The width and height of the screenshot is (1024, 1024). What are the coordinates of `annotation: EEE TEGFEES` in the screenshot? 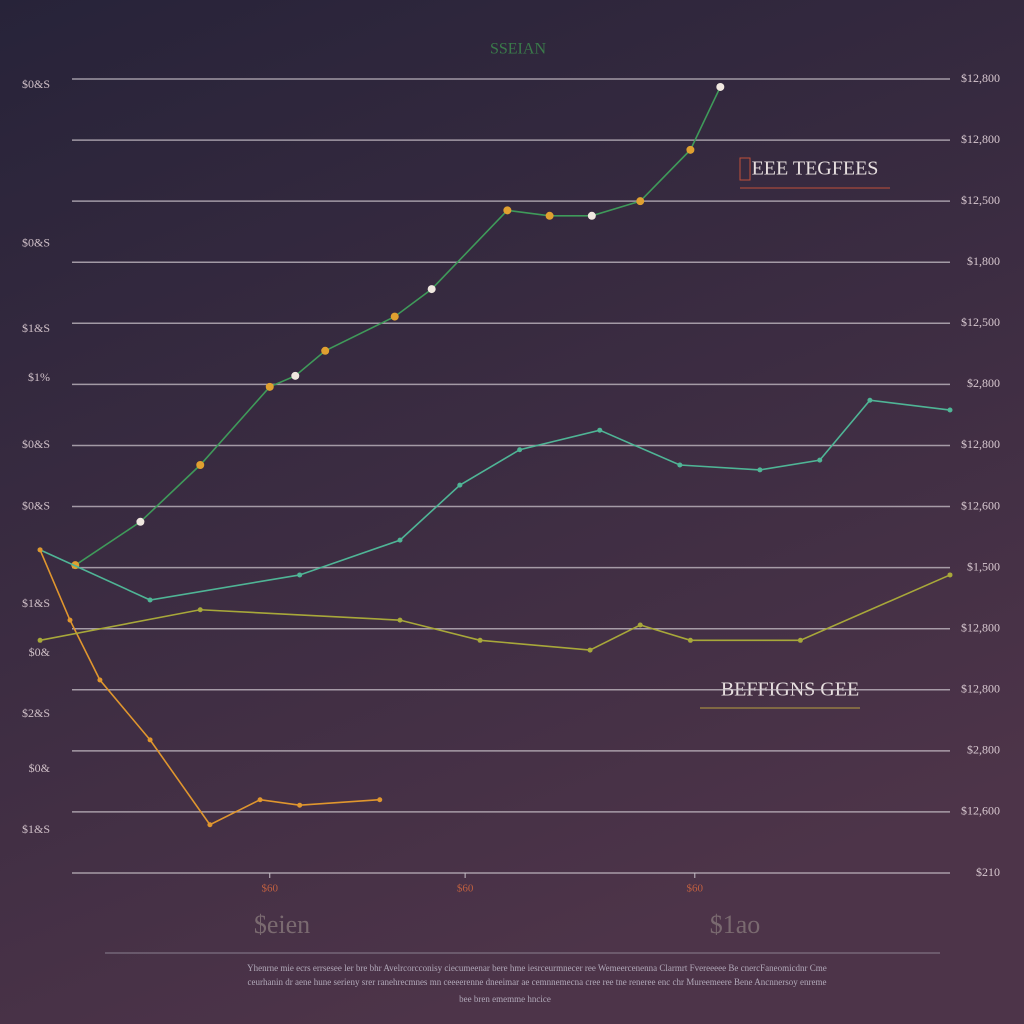 It's located at (815, 169).